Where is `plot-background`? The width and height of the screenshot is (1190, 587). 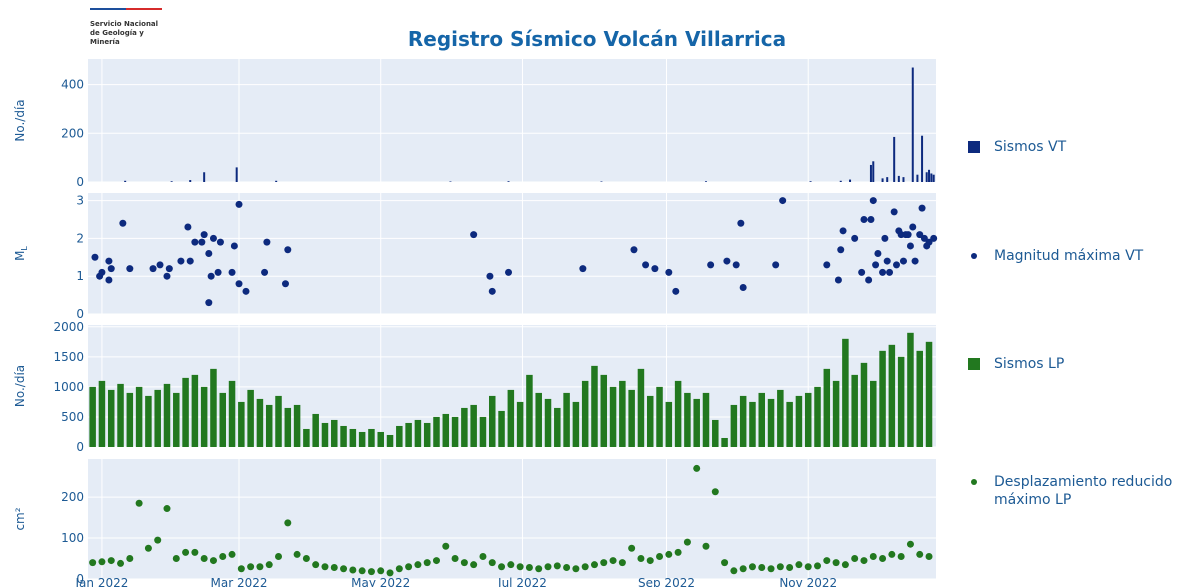
plot-background is located at coordinates (512, 253).